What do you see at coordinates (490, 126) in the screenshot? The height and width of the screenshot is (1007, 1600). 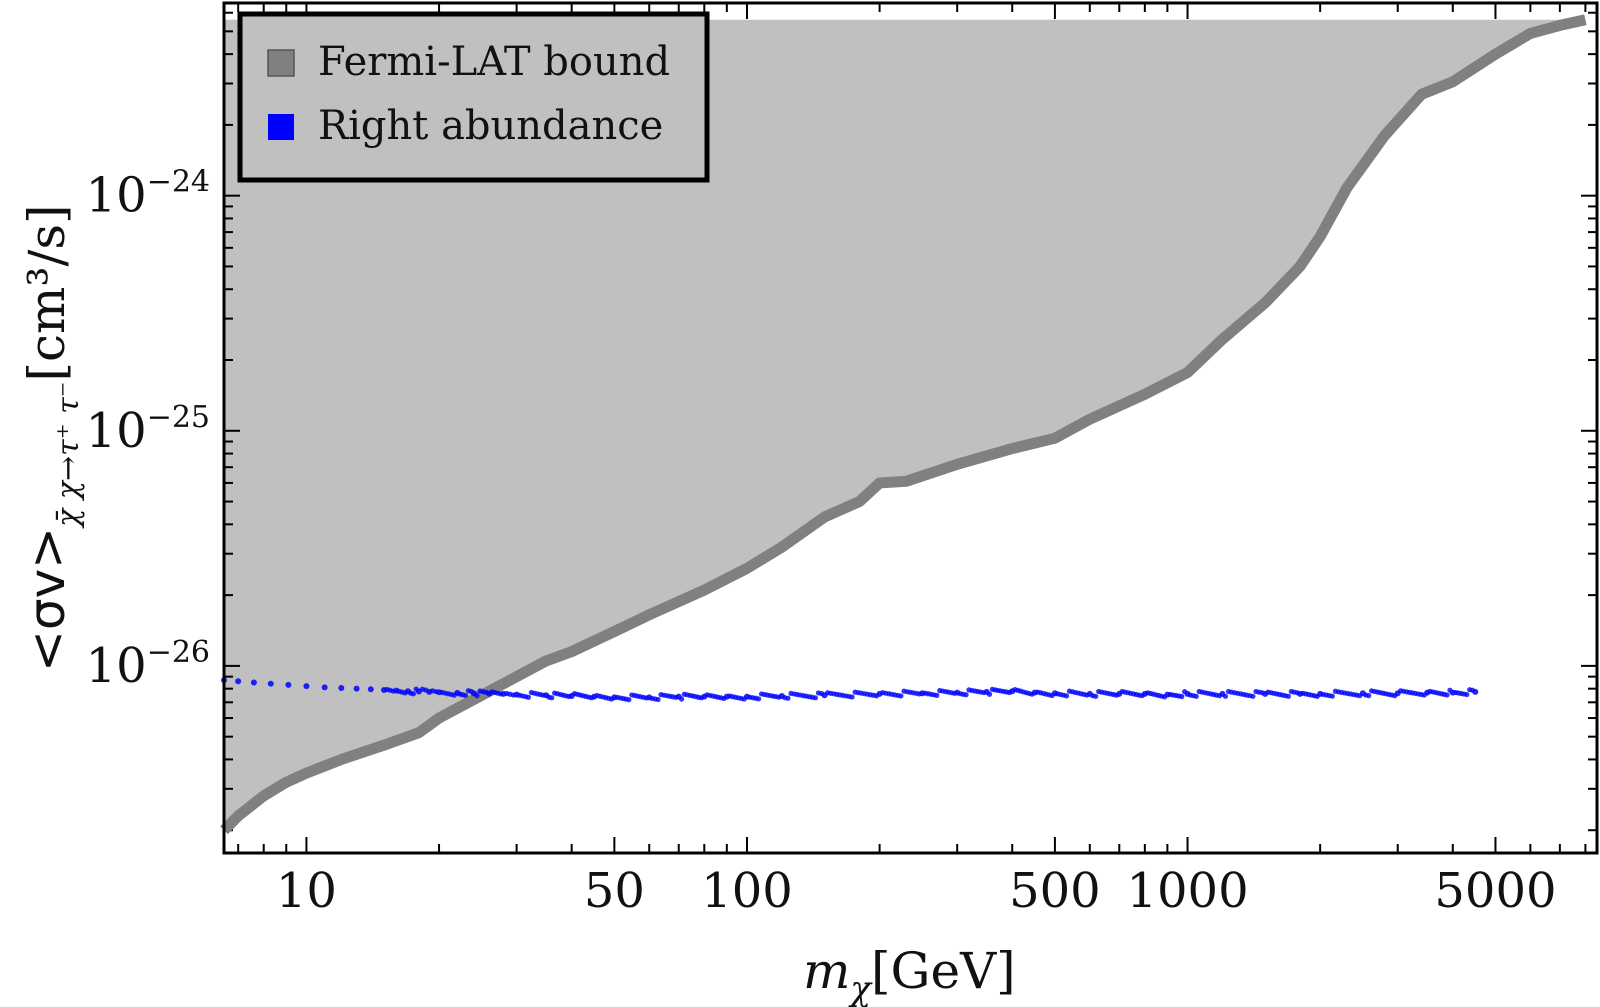 I see `legend-label-right-abundance: Right abundance` at bounding box center [490, 126].